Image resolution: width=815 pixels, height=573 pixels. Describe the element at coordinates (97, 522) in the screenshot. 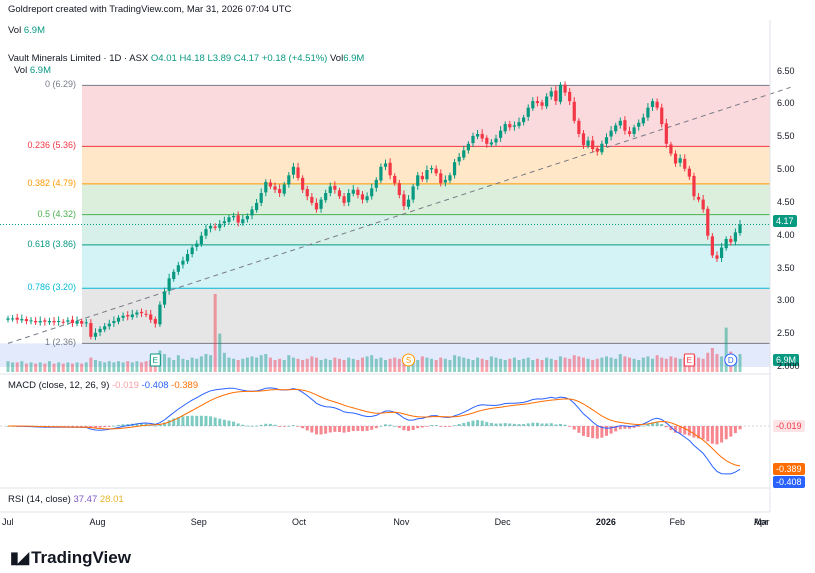

I see `time-tick: Aug` at that location.